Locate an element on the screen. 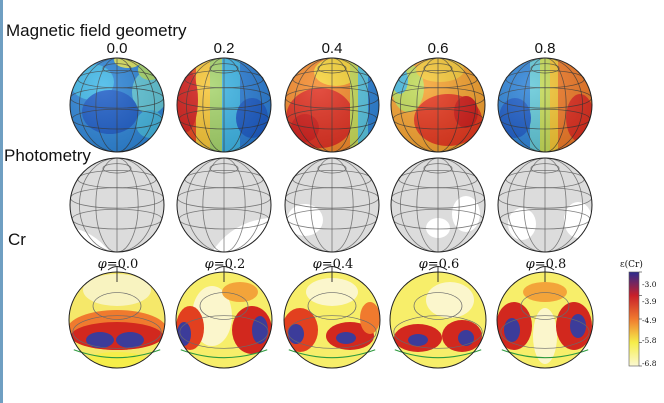 This screenshot has height=403, width=664. cr-phase-label-4: φ=0.8 is located at coordinates (546, 264).